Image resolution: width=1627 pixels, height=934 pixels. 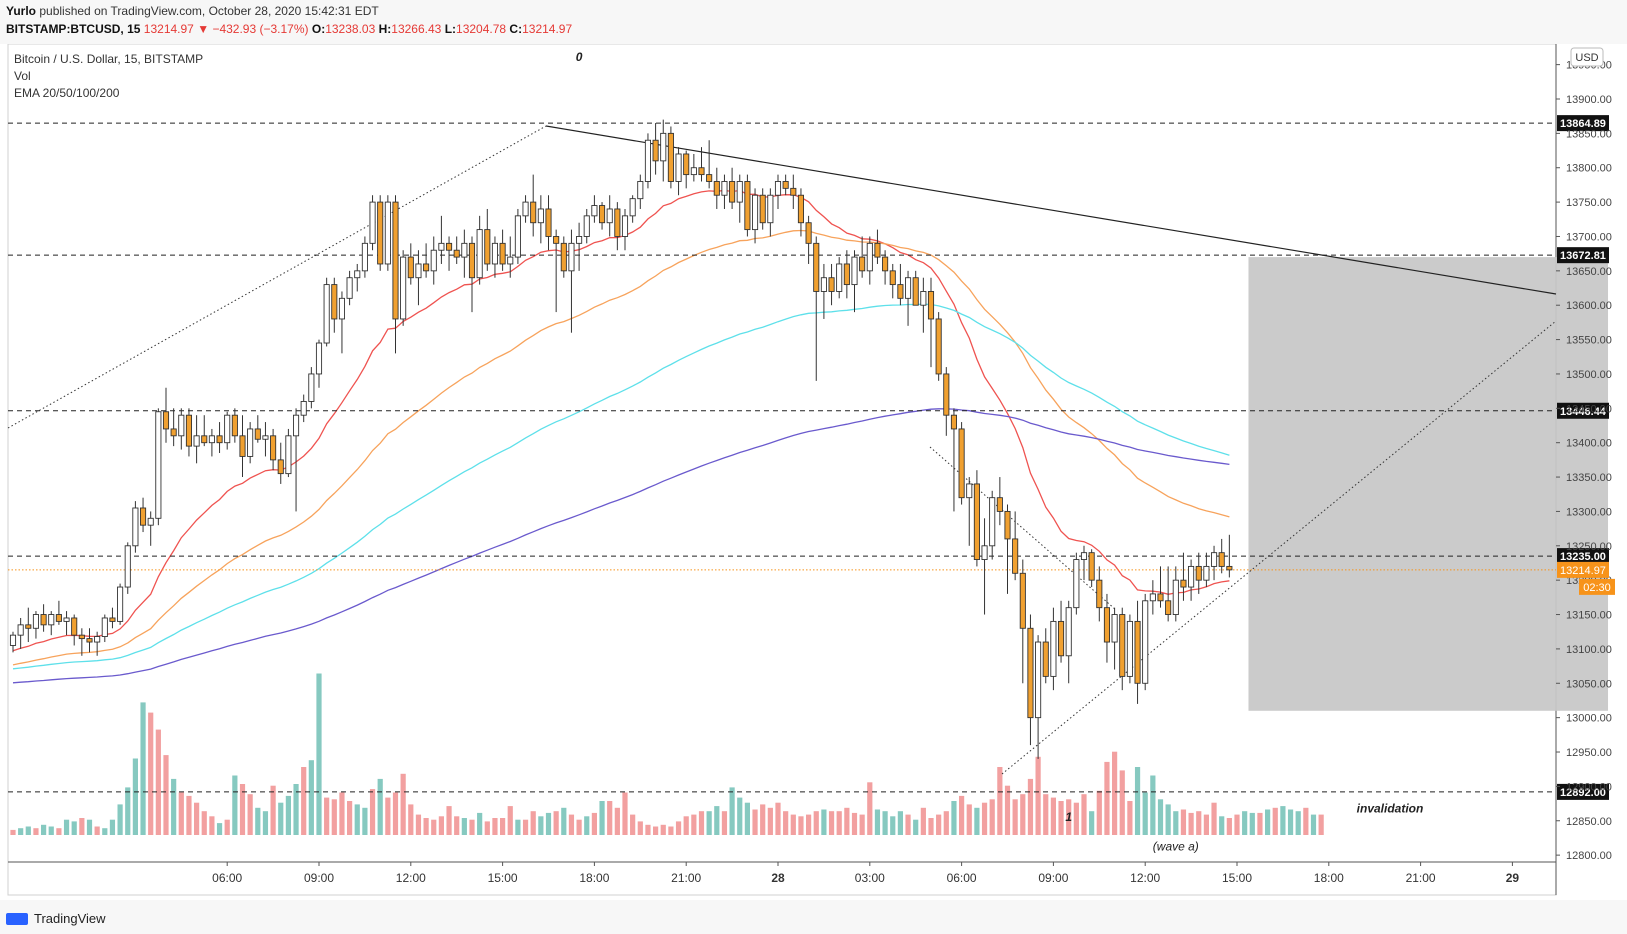 I want to click on tradingview-logo: TradingView, so click(x=56, y=918).